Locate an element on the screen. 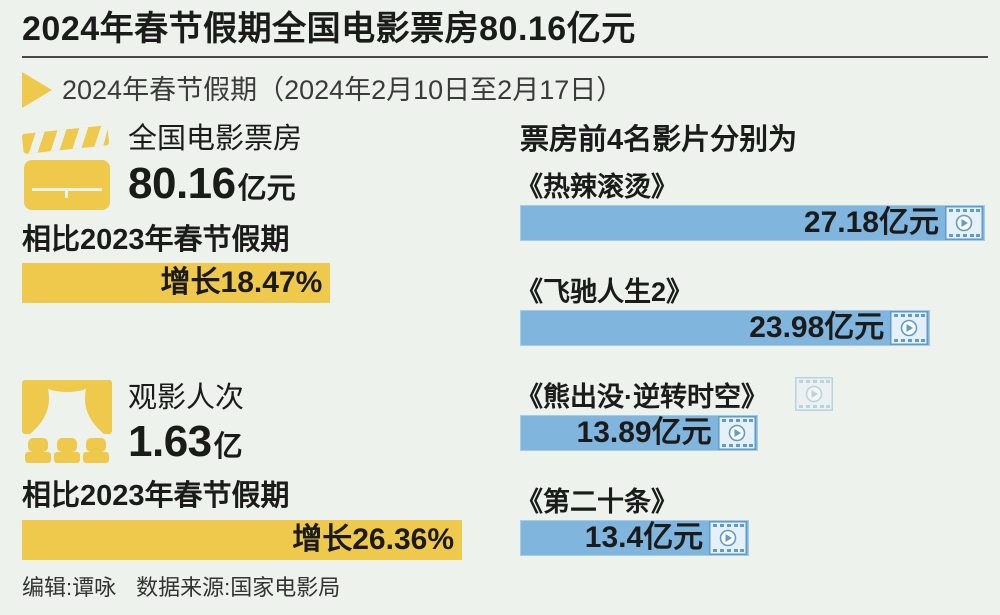  footer: 编辑:谭咏 数据来源:国家电影局 is located at coordinates (181, 588).